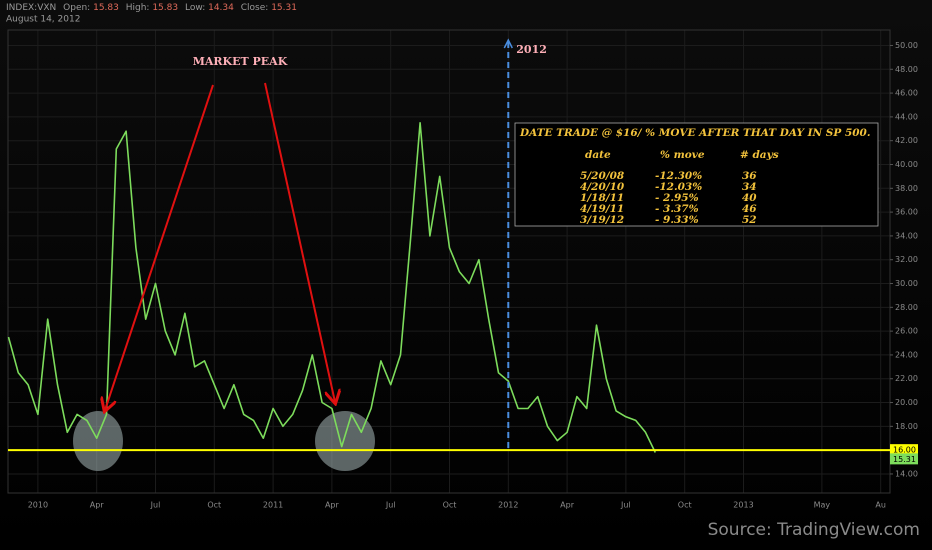 The image size is (932, 550). What do you see at coordinates (677, 220) in the screenshot?
I see `table-cell: - 9.33%` at bounding box center [677, 220].